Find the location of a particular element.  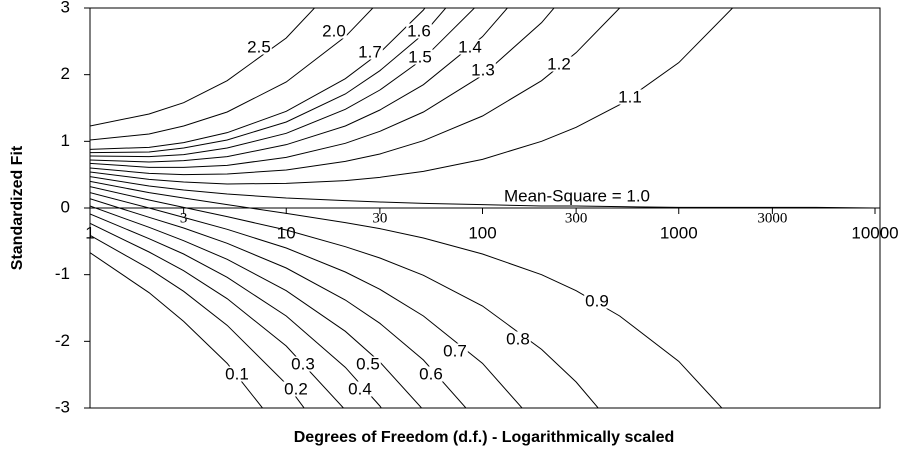

curve-label: 0.7 is located at coordinates (455, 350).